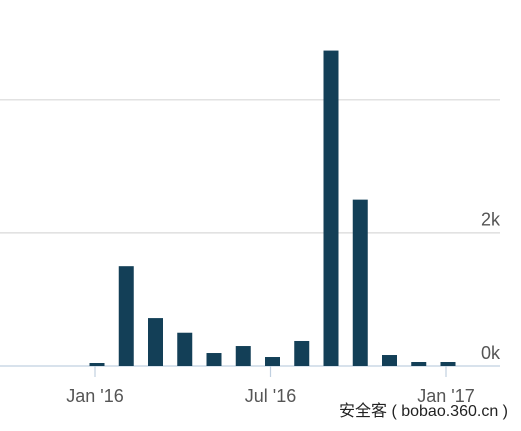 Image resolution: width=521 pixels, height=431 pixels. I want to click on watermark: 安全客 ( bobao.360.cn ), so click(423, 411).